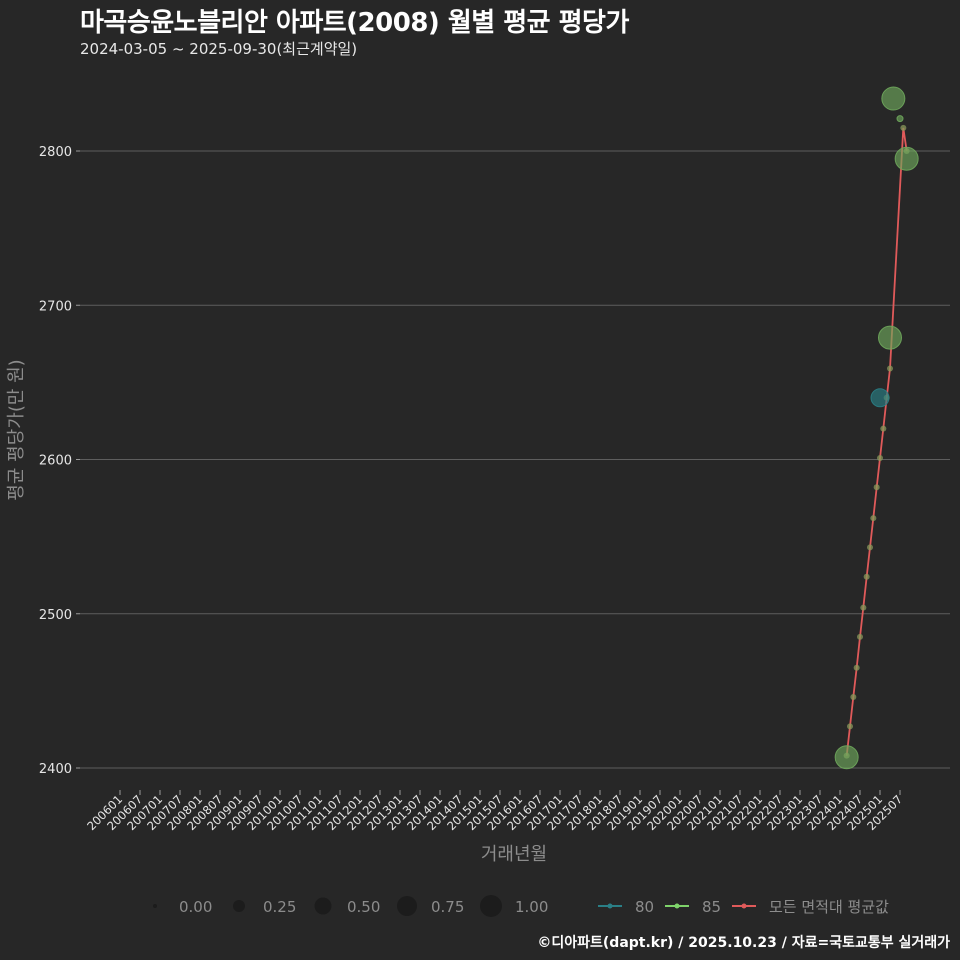  Describe the element at coordinates (514, 854) in the screenshot. I see `x-axis-title: 거래년월` at that location.